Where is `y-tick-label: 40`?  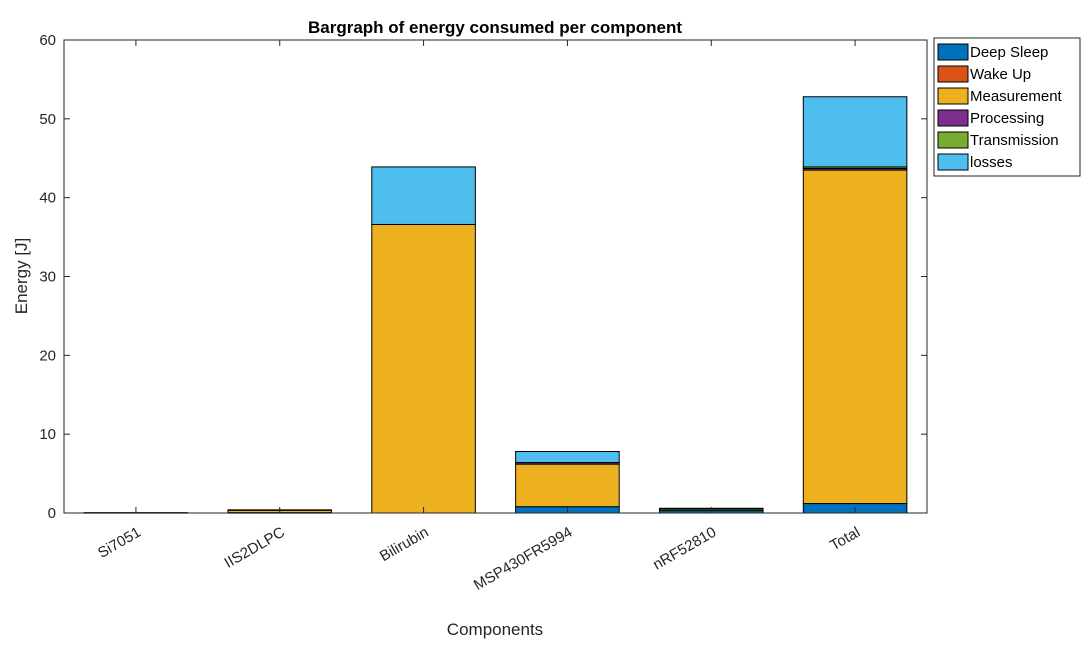 y-tick-label: 40 is located at coordinates (47, 198).